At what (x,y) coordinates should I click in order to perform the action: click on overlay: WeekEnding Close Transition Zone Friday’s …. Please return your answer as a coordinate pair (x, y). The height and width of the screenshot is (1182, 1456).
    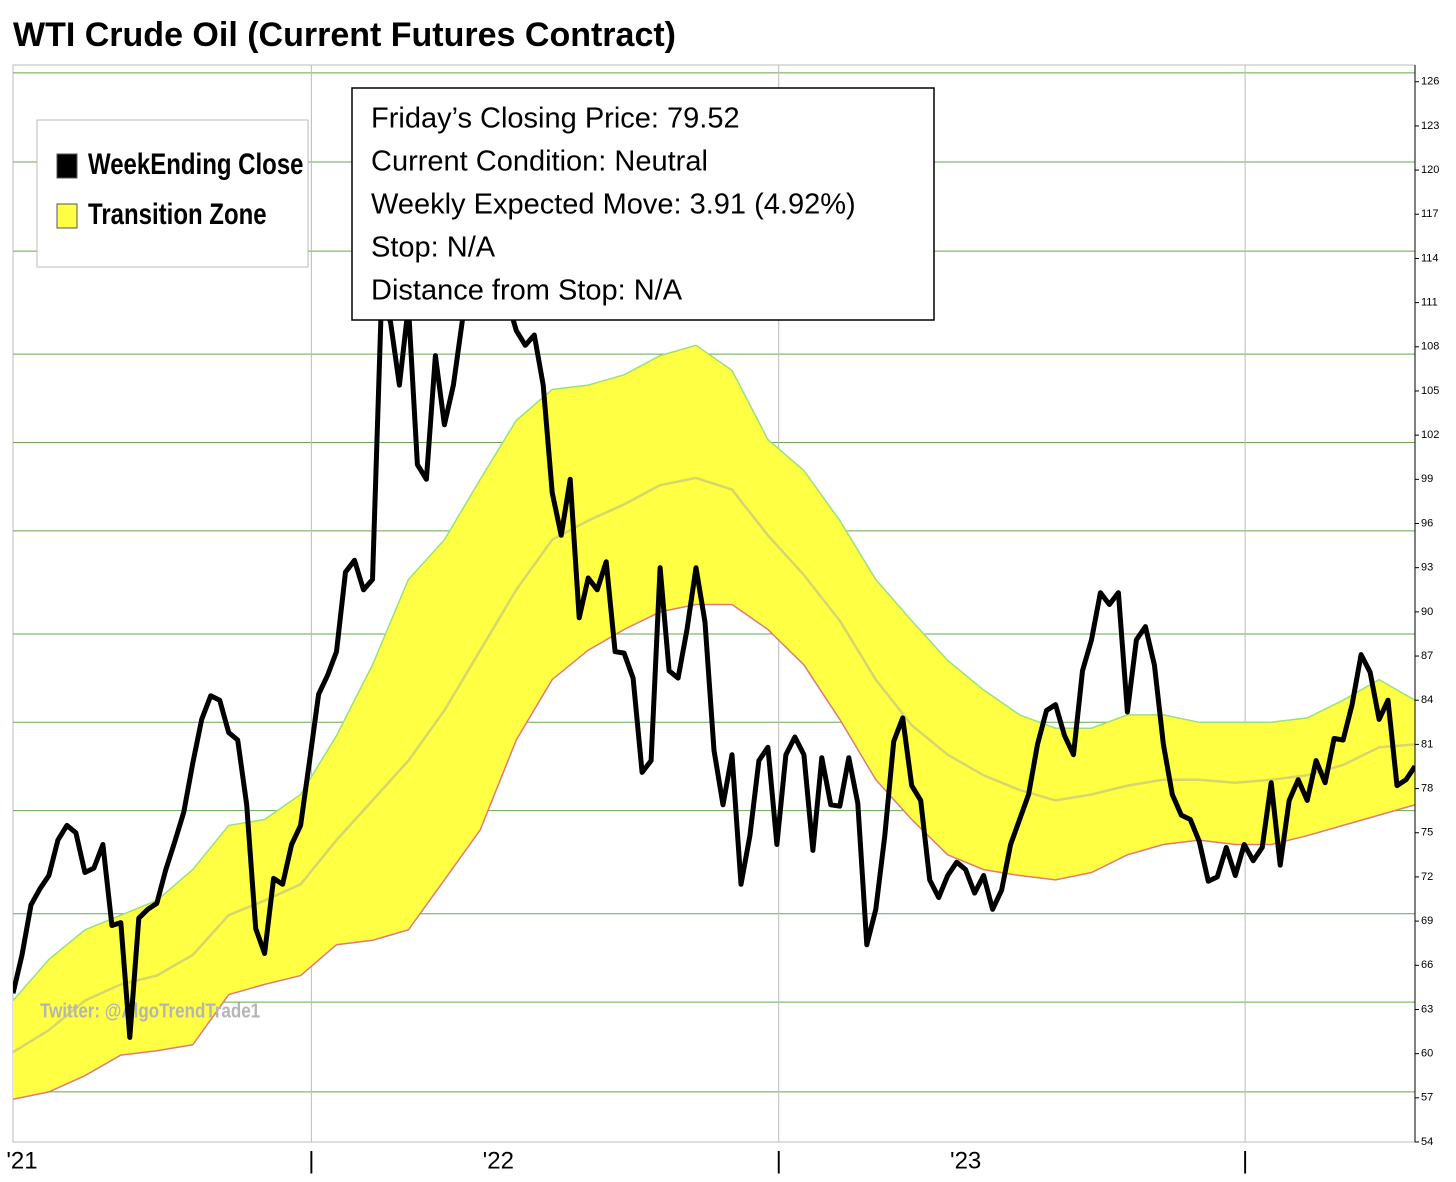
    Looking at the image, I should click on (485, 204).